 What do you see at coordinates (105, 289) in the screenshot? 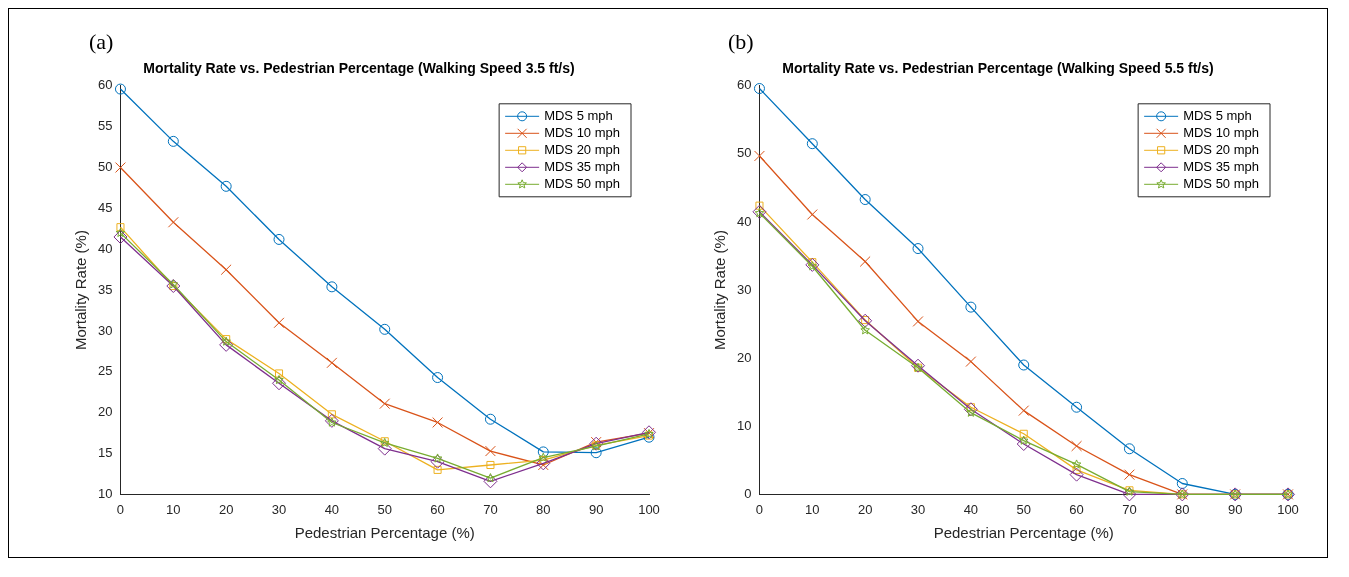
I see `y-tick-label: 35` at bounding box center [105, 289].